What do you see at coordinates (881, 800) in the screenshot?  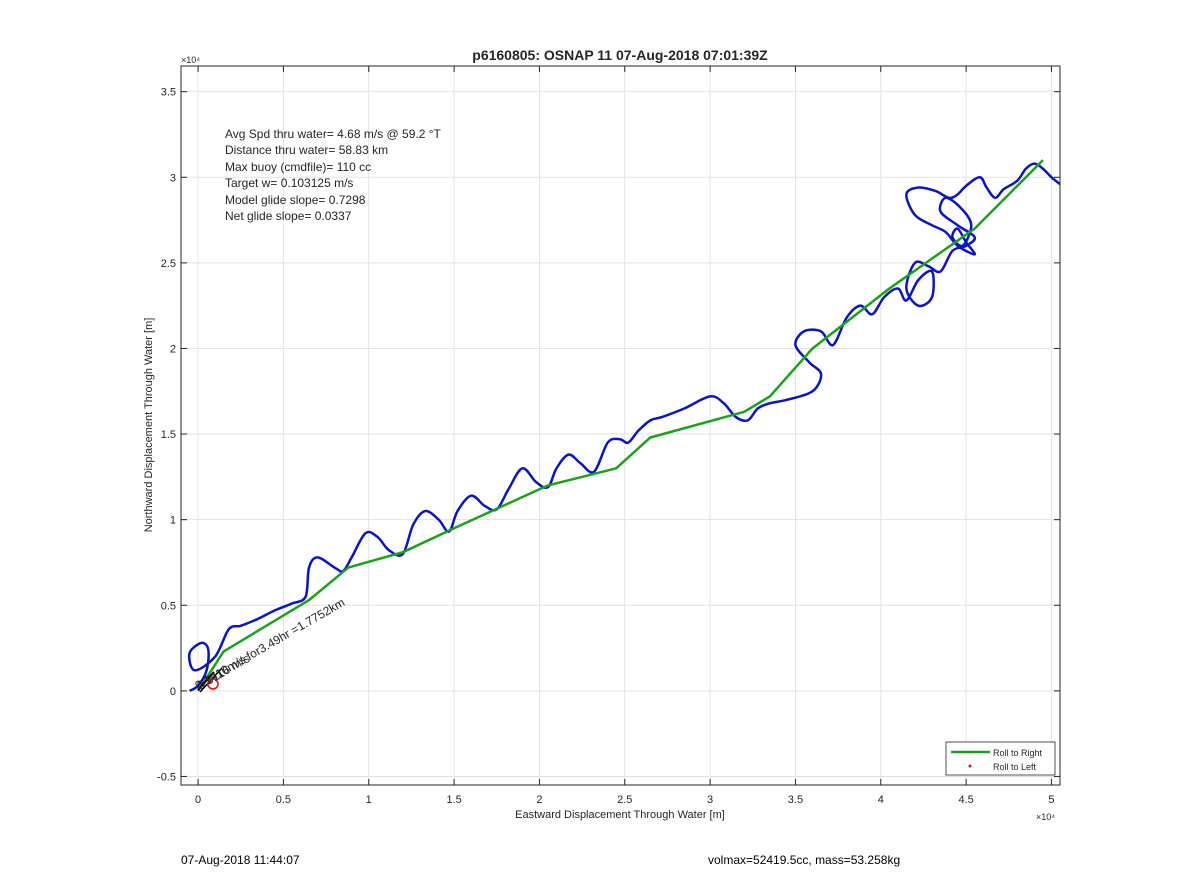 I see `x-tick-label: 4` at bounding box center [881, 800].